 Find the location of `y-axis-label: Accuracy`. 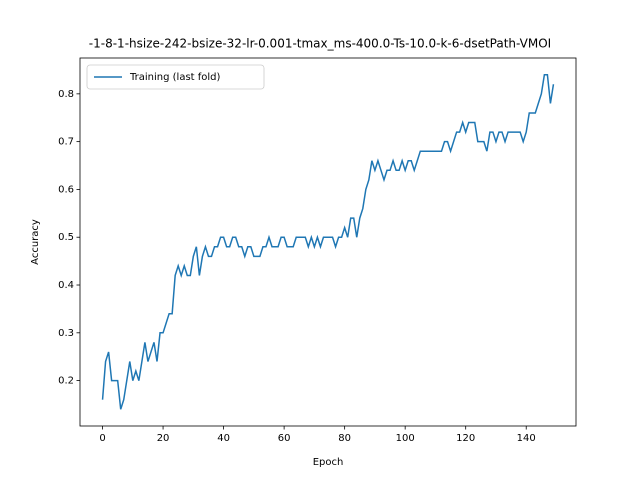

y-axis-label: Accuracy is located at coordinates (35, 242).